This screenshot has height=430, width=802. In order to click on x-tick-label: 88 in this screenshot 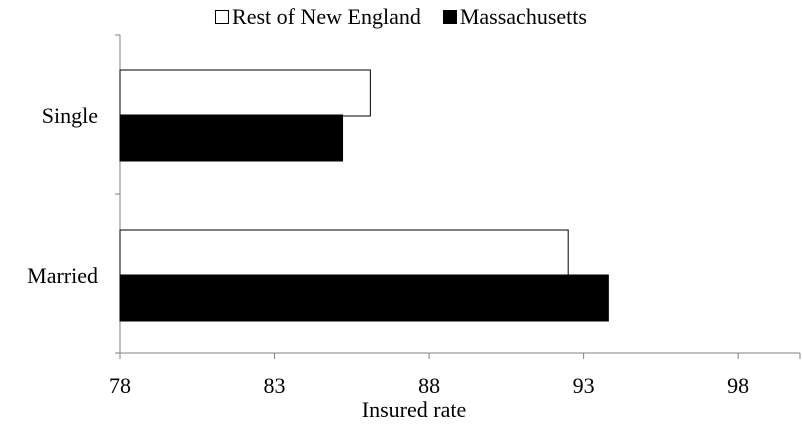, I will do `click(429, 385)`.